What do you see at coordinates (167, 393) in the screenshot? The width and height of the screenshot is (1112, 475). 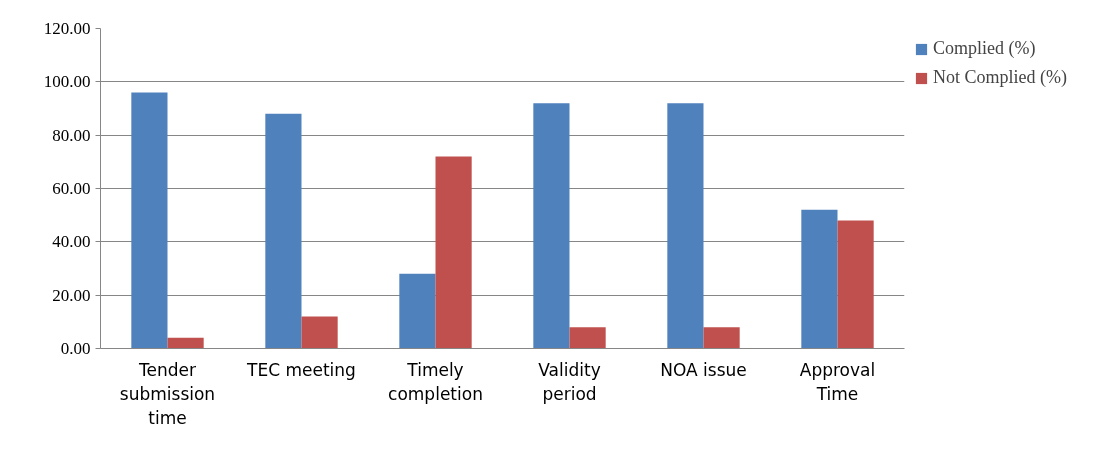 I see `x-tick-label: Tender submission time` at bounding box center [167, 393].